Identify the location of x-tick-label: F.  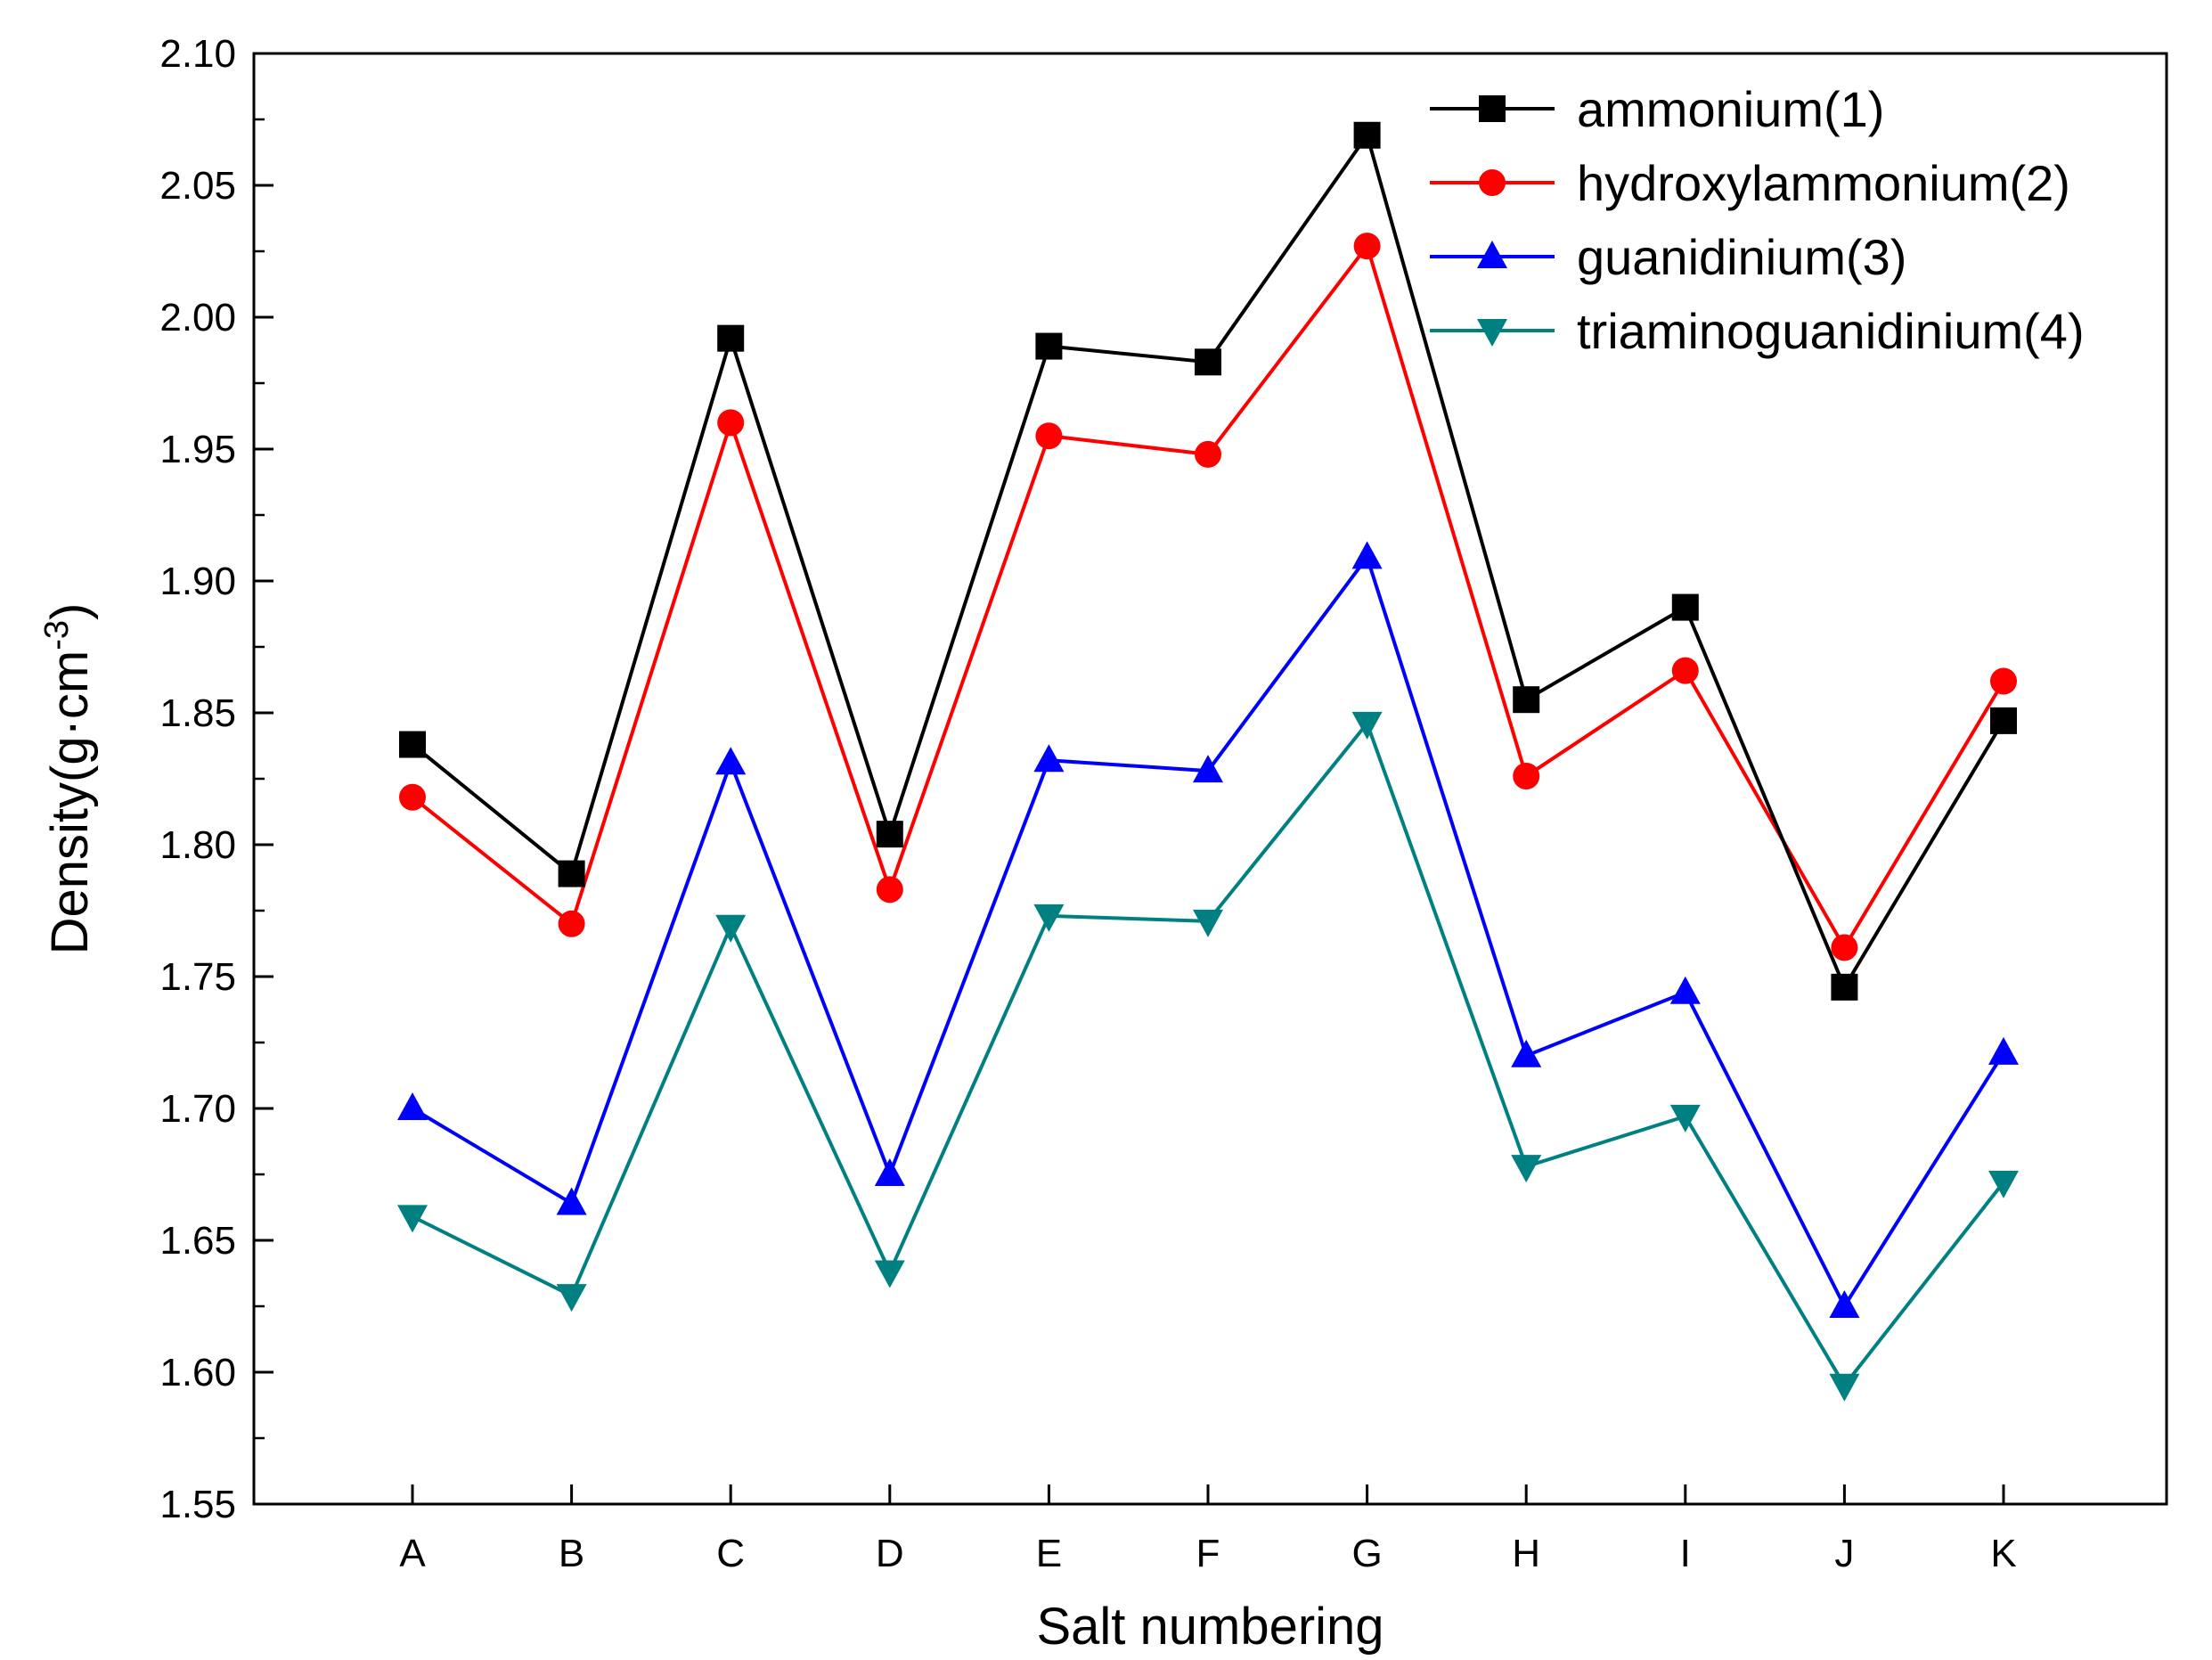
(1208, 1553).